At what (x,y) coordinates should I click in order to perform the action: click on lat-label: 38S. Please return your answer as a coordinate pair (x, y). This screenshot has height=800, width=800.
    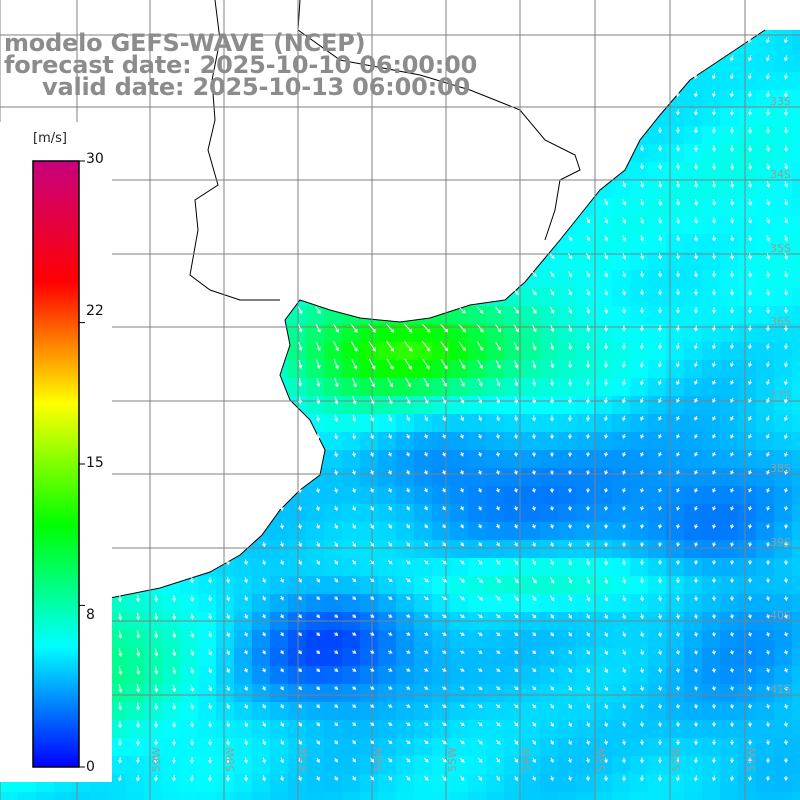
    Looking at the image, I should click on (780, 468).